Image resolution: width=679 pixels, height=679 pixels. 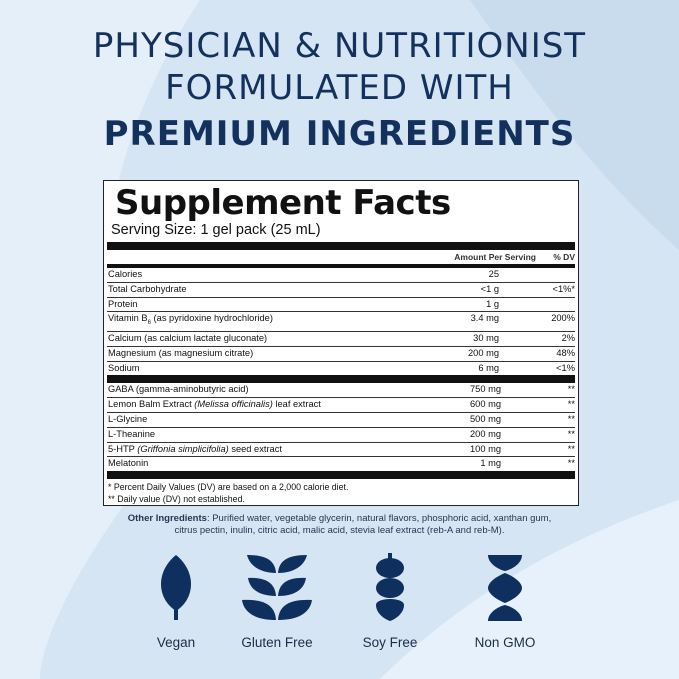 I want to click on nutrient-name-text: Protein, so click(x=123, y=303).